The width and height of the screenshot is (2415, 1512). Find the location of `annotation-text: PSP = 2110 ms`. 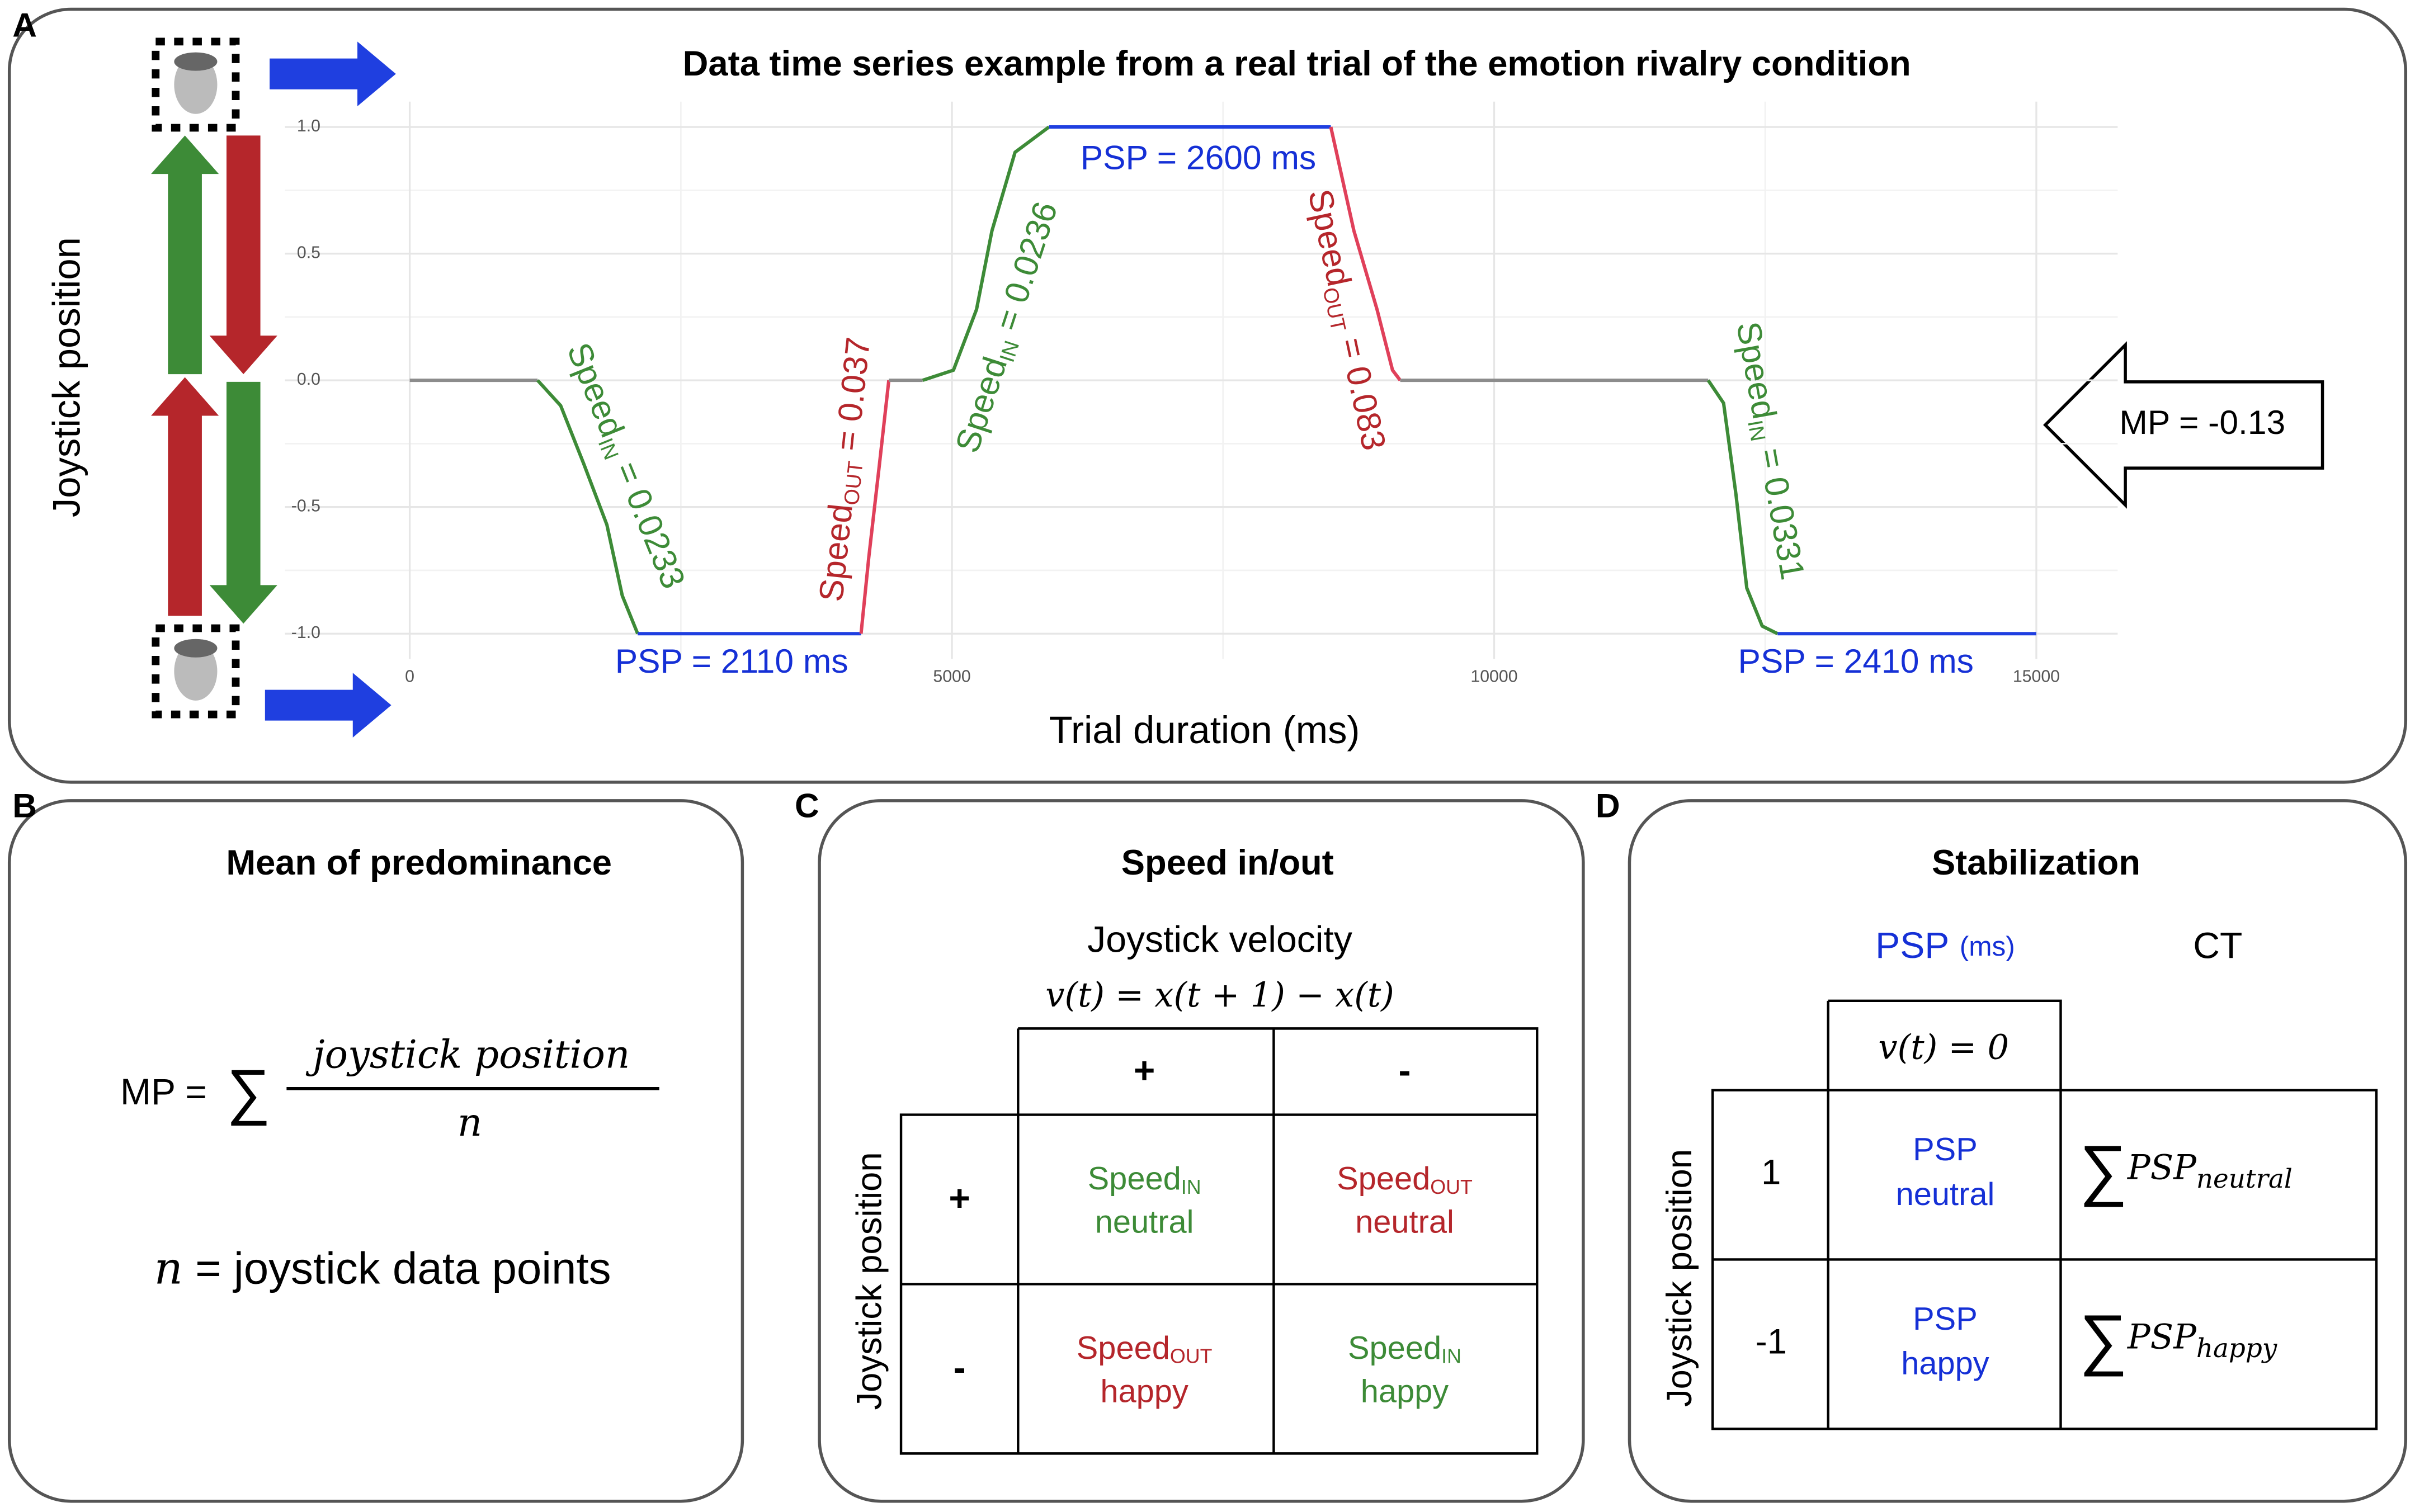

annotation-text: PSP = 2110 ms is located at coordinates (731, 661).